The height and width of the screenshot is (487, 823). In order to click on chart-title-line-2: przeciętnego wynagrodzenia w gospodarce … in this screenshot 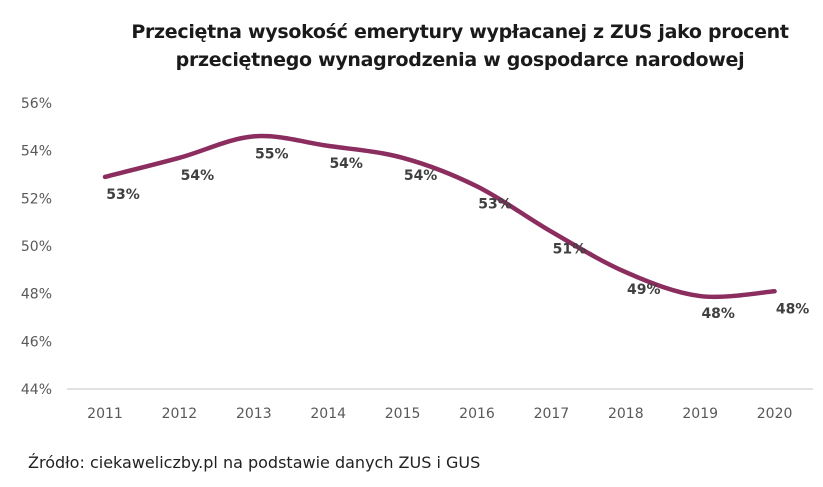, I will do `click(460, 60)`.